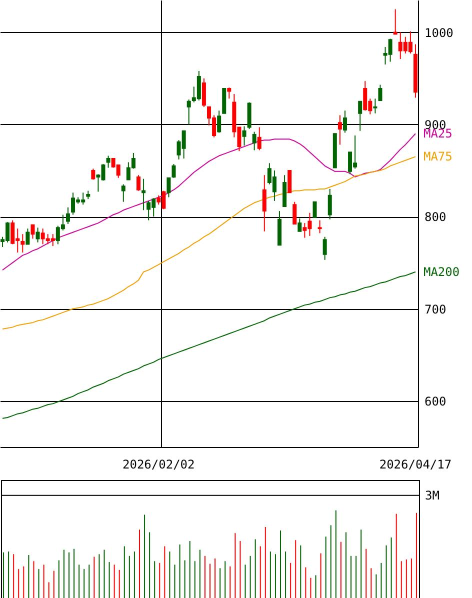  I want to click on series-label: MA75, so click(437, 157).